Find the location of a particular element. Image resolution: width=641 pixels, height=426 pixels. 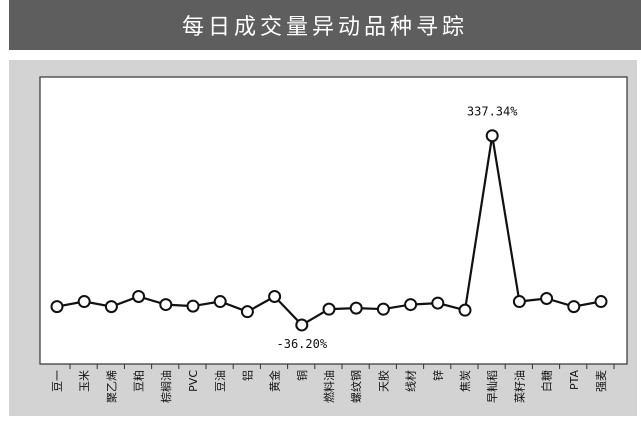

data-label: -36.20% is located at coordinates (302, 344).